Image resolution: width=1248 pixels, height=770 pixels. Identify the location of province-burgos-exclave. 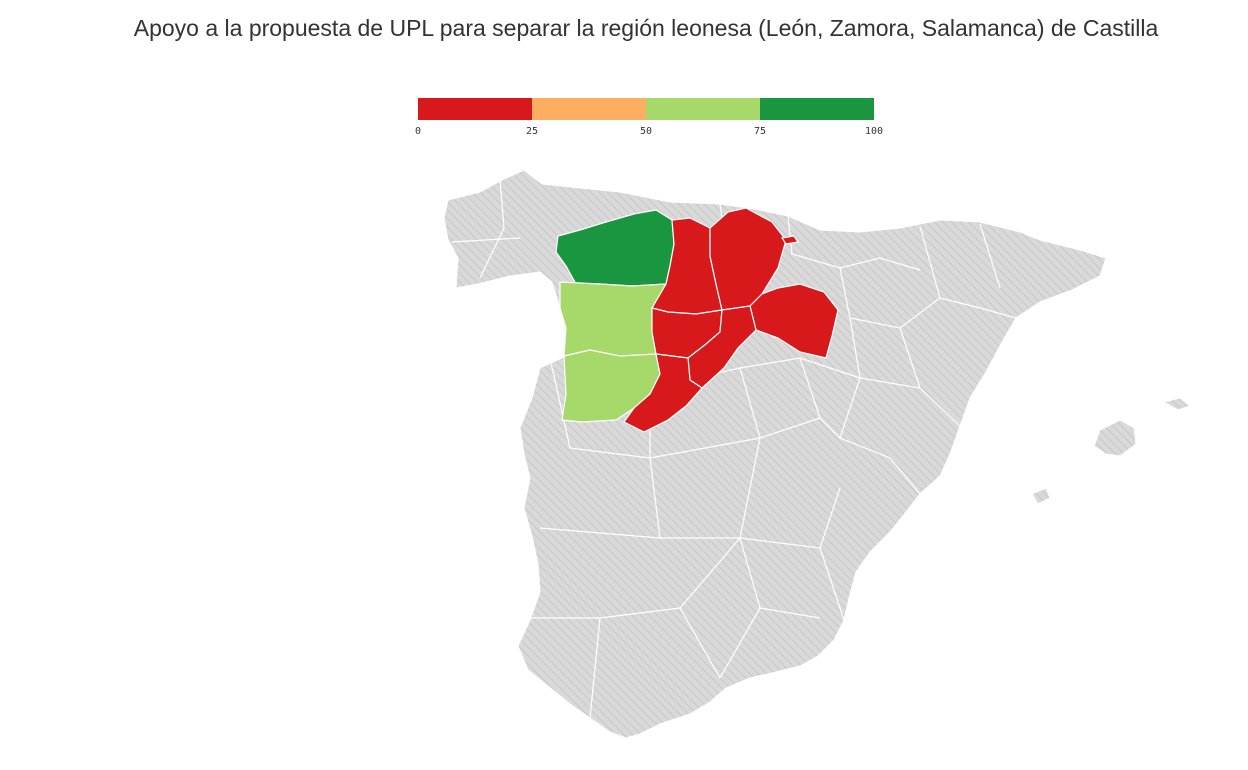
(790, 240).